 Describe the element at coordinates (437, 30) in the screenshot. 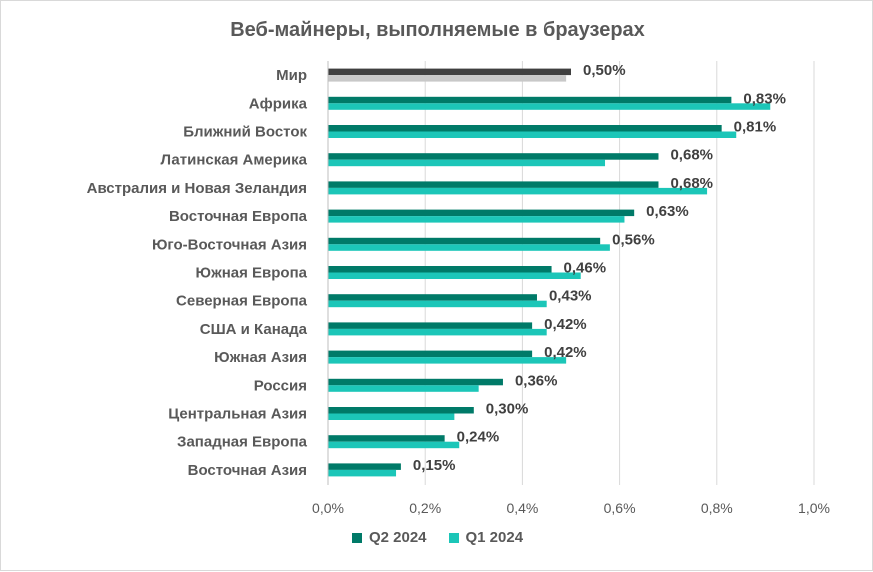

I see `chart-title: Веб-майнеры, выполняемые в браузерах` at that location.